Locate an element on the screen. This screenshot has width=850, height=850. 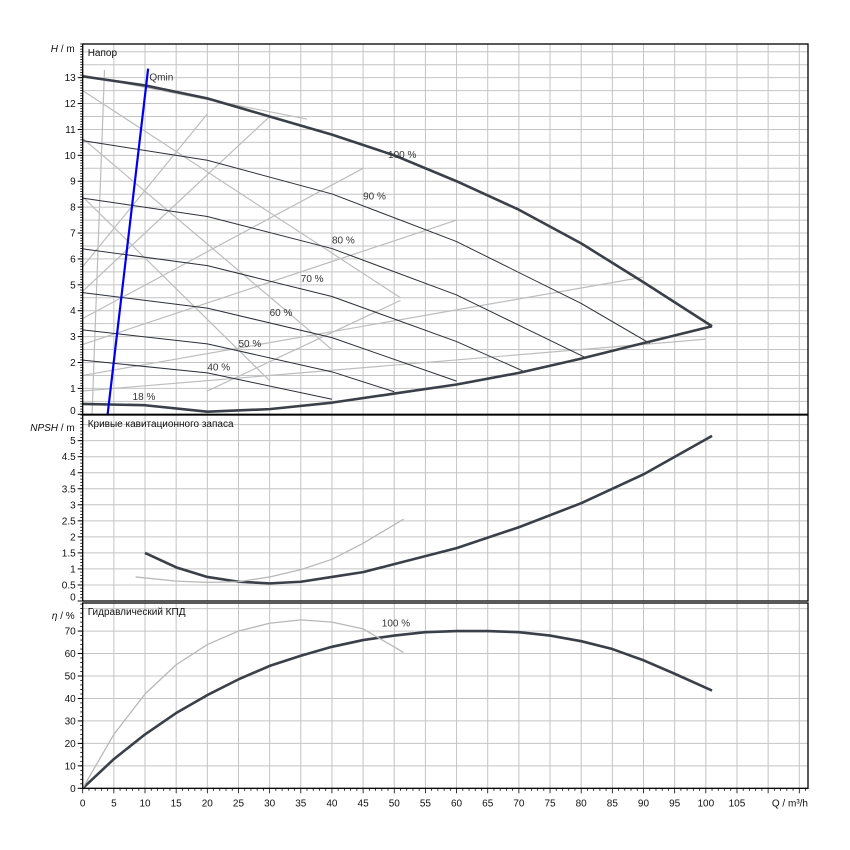
x-tick-label: 20 is located at coordinates (208, 803).